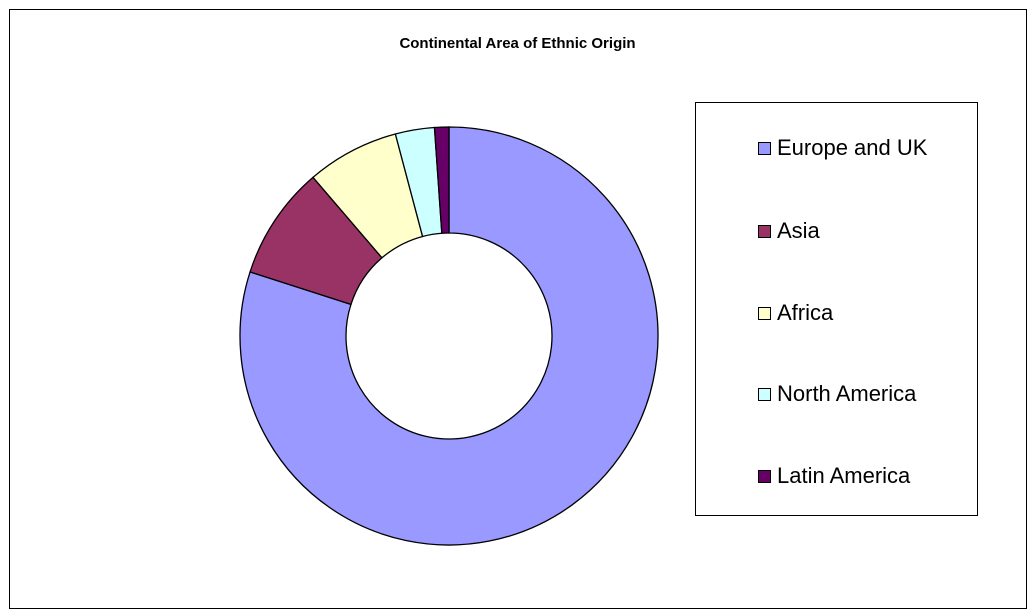  I want to click on legend-label: Latin America, so click(844, 475).